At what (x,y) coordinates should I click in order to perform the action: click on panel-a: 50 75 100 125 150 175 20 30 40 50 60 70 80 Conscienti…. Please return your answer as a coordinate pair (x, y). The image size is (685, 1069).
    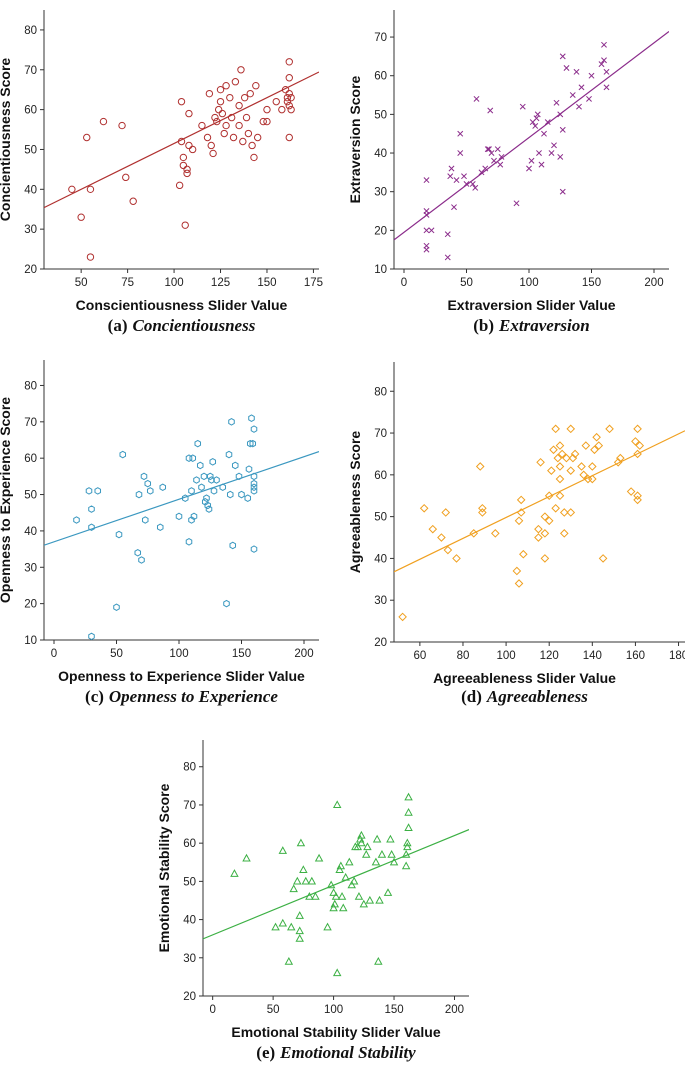
    Looking at the image, I should click on (161, 172).